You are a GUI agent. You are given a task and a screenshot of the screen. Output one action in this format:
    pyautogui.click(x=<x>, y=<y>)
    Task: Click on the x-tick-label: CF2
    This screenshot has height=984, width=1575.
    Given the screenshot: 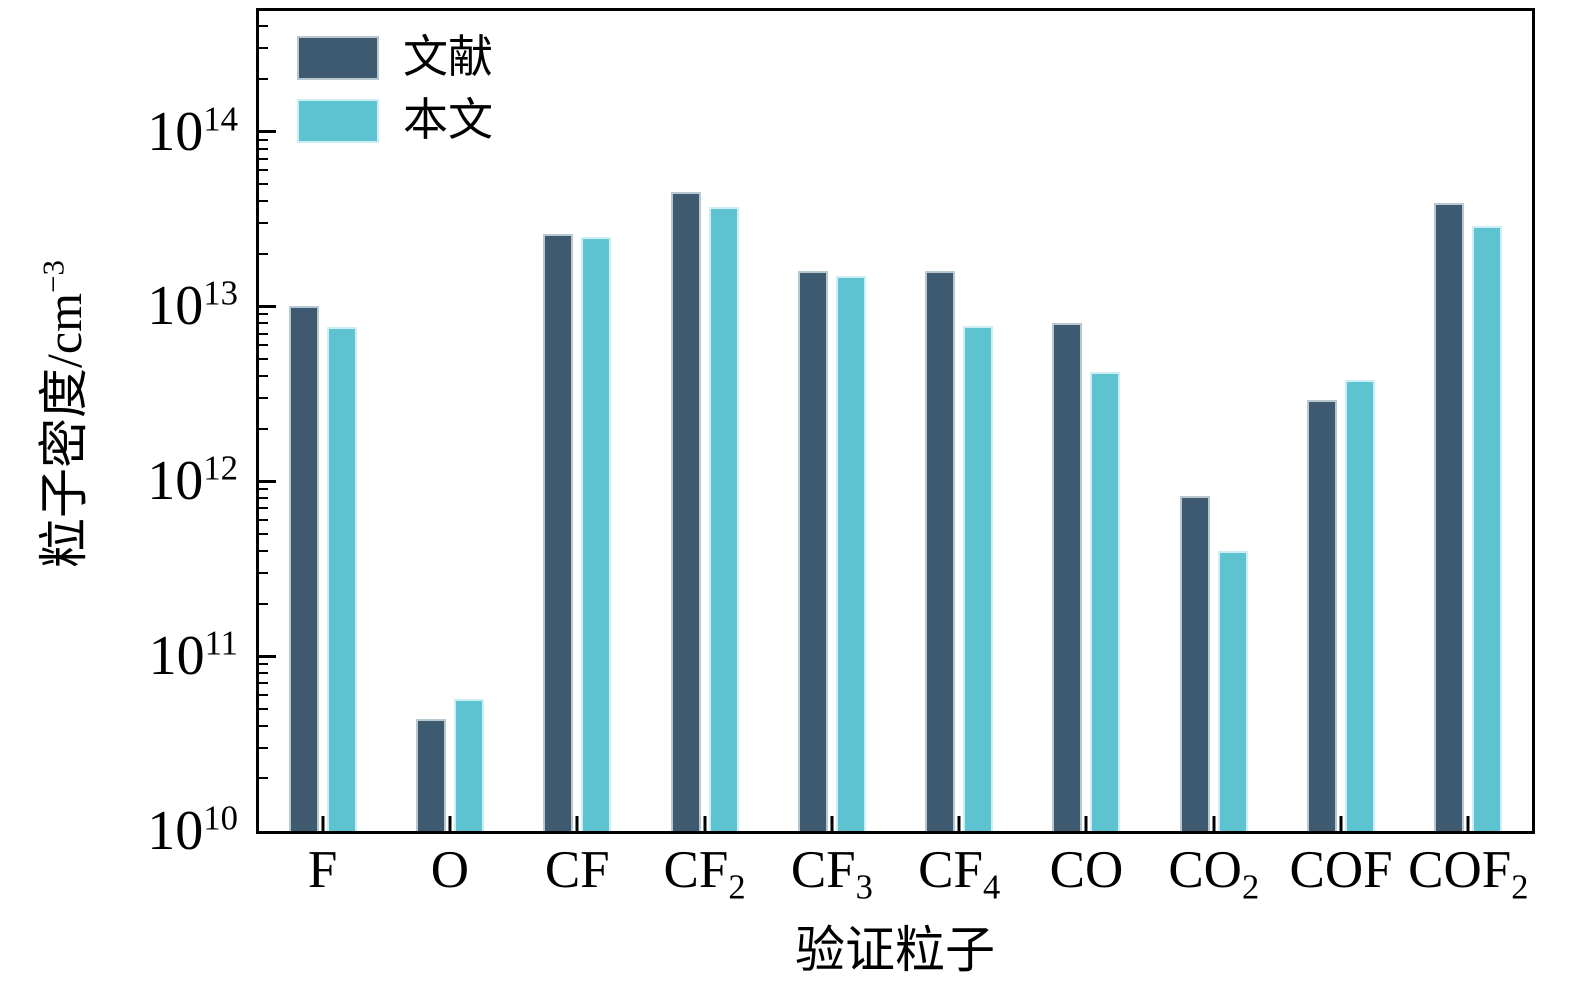 What is the action you would take?
    pyautogui.click(x=704, y=873)
    